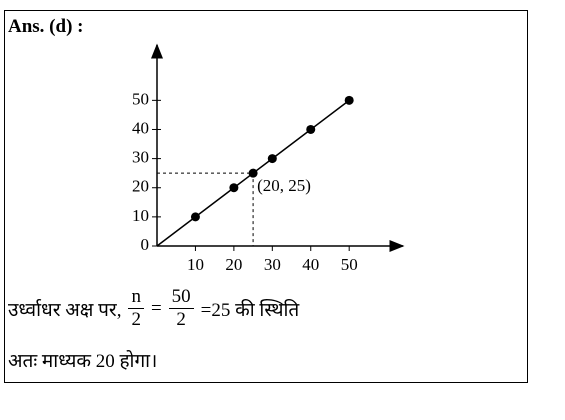 The height and width of the screenshot is (420, 565). What do you see at coordinates (195, 264) in the screenshot?
I see `x-tick-label: 10` at bounding box center [195, 264].